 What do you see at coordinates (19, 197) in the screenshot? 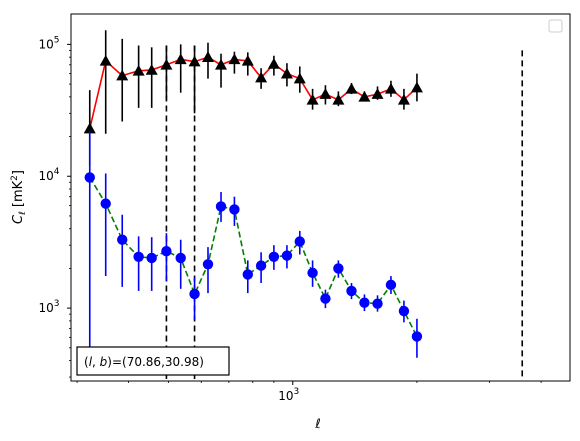
I see `y-axis-label: Cℓ [mK2]` at bounding box center [19, 197].